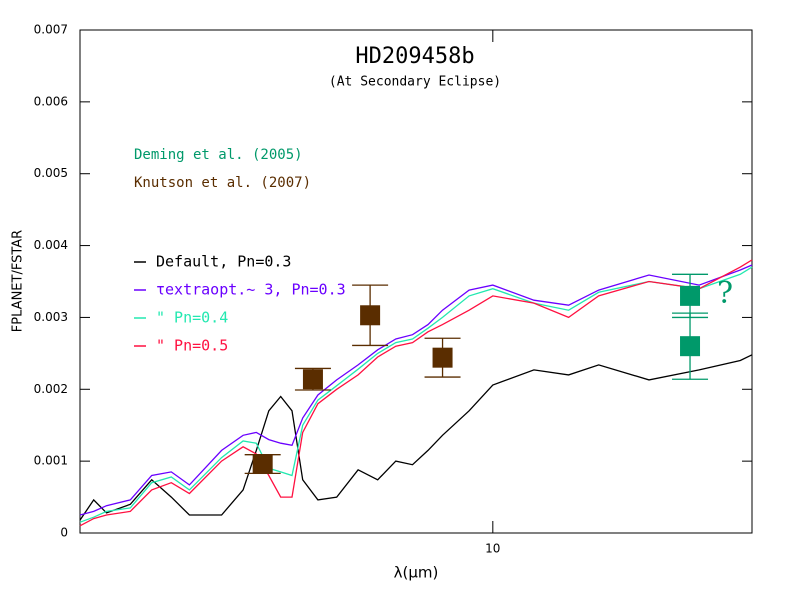 This screenshot has height=603, width=802. I want to click on x-tick-label: 10, so click(492, 549).